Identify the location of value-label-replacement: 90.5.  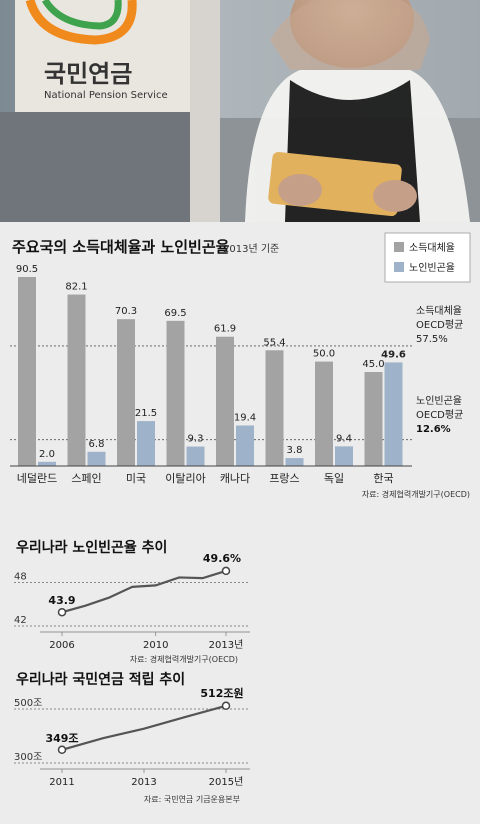
(27, 269).